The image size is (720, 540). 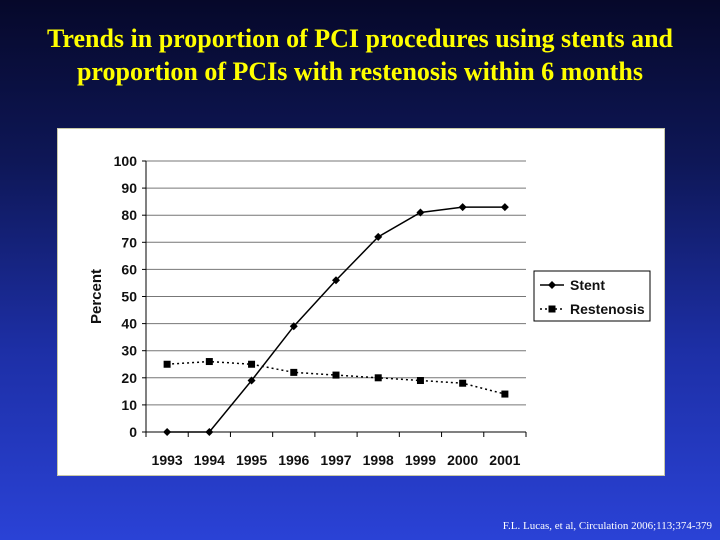 What do you see at coordinates (462, 460) in the screenshot?
I see `x-tick-label-2000: 2000` at bounding box center [462, 460].